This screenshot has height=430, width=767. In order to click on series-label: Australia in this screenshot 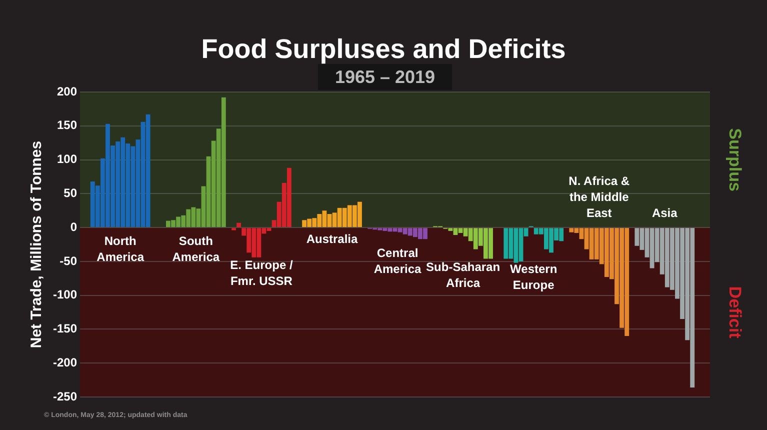, I will do `click(332, 239)`.